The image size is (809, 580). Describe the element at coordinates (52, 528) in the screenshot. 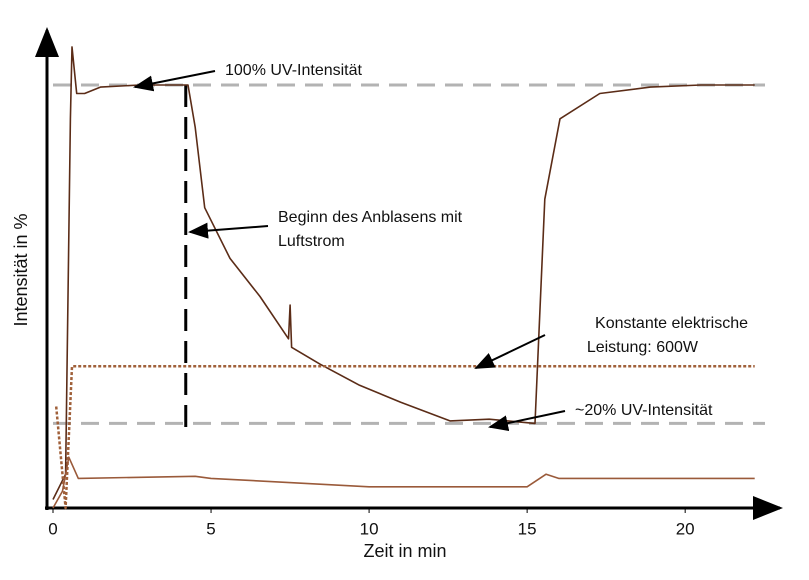

I see `x-tick-label: 0` at that location.